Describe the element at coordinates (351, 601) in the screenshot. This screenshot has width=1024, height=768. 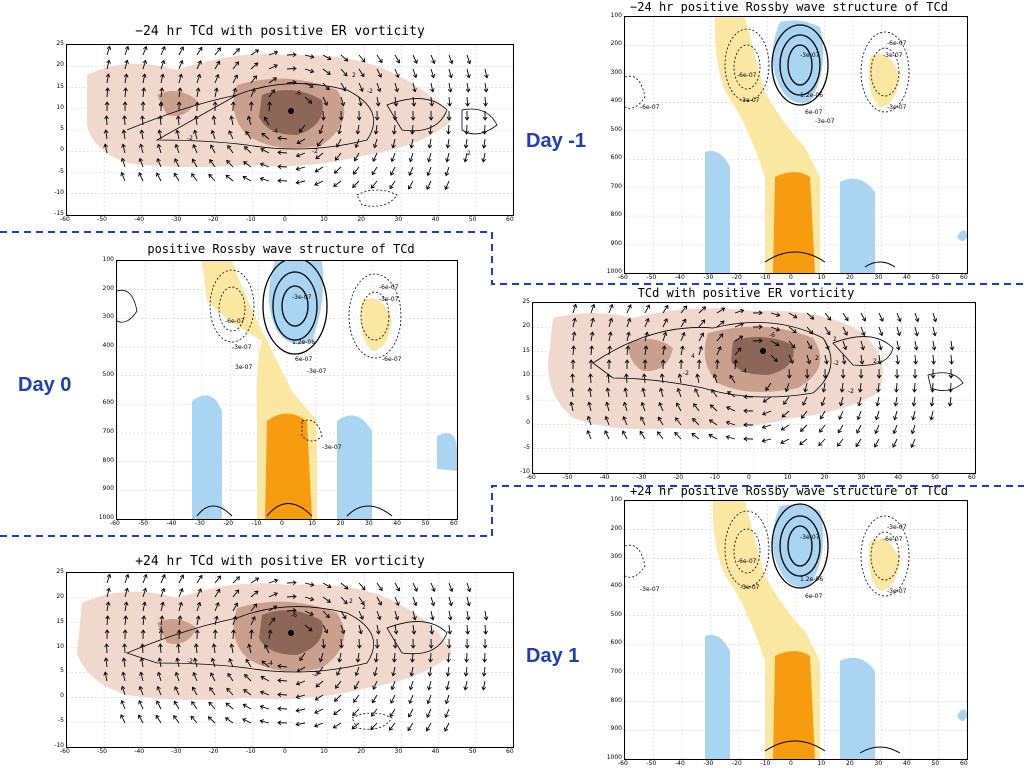
I see `contour-label: 2` at that location.